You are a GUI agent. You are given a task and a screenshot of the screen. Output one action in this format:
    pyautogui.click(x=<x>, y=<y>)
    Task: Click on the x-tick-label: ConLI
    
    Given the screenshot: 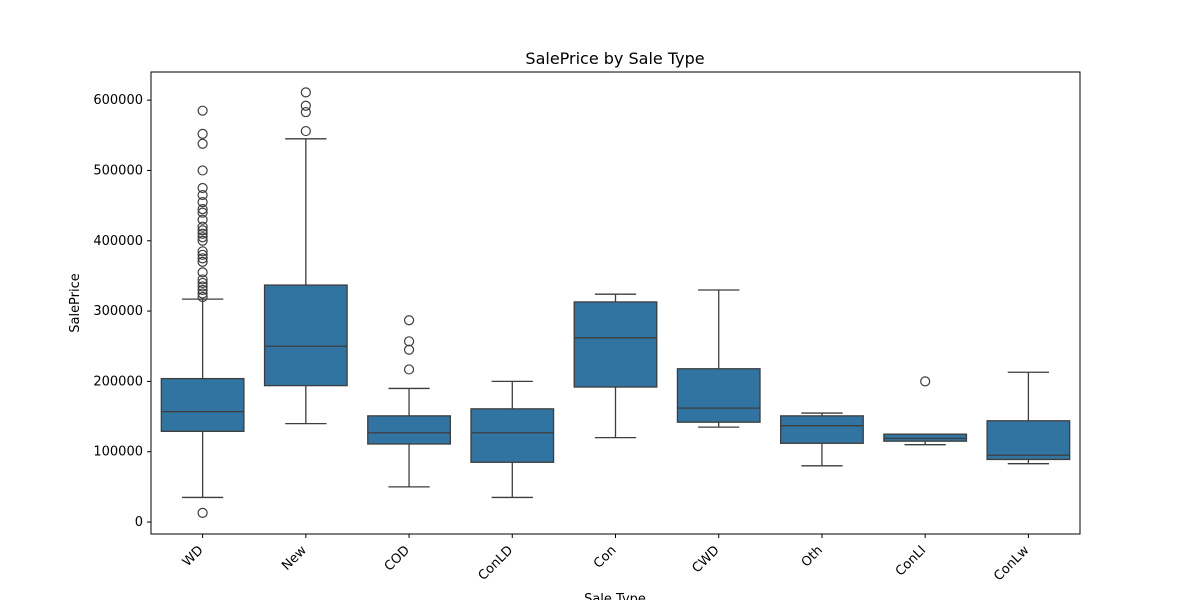 What is the action you would take?
    pyautogui.click(x=911, y=561)
    